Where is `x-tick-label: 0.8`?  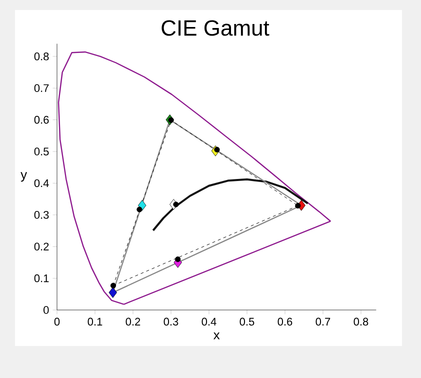
x-tick-label: 0.8 is located at coordinates (361, 322).